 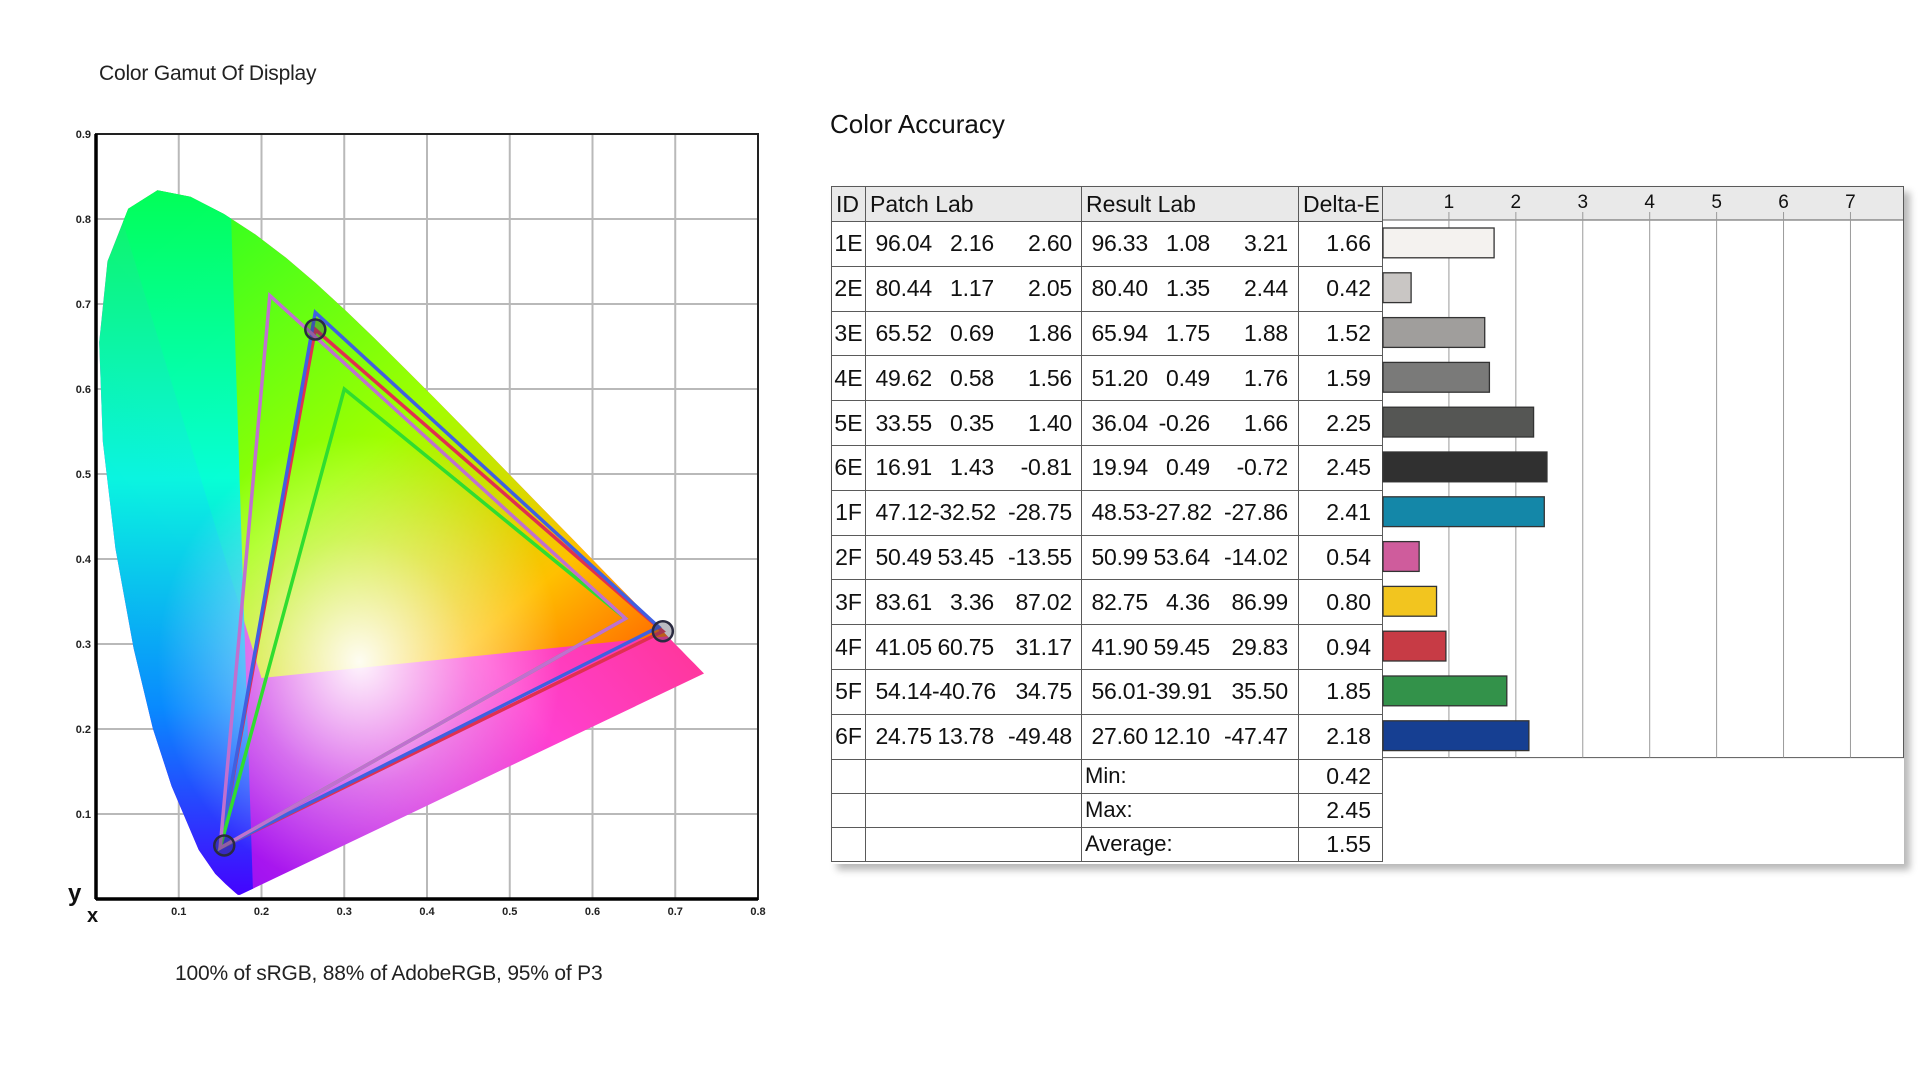 I want to click on patch-lab: 65.52 0.69 1.86, so click(x=973, y=333).